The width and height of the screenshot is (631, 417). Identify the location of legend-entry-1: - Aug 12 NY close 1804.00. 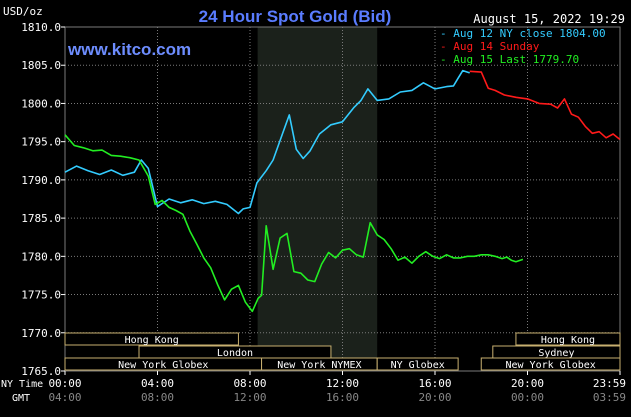
(523, 33).